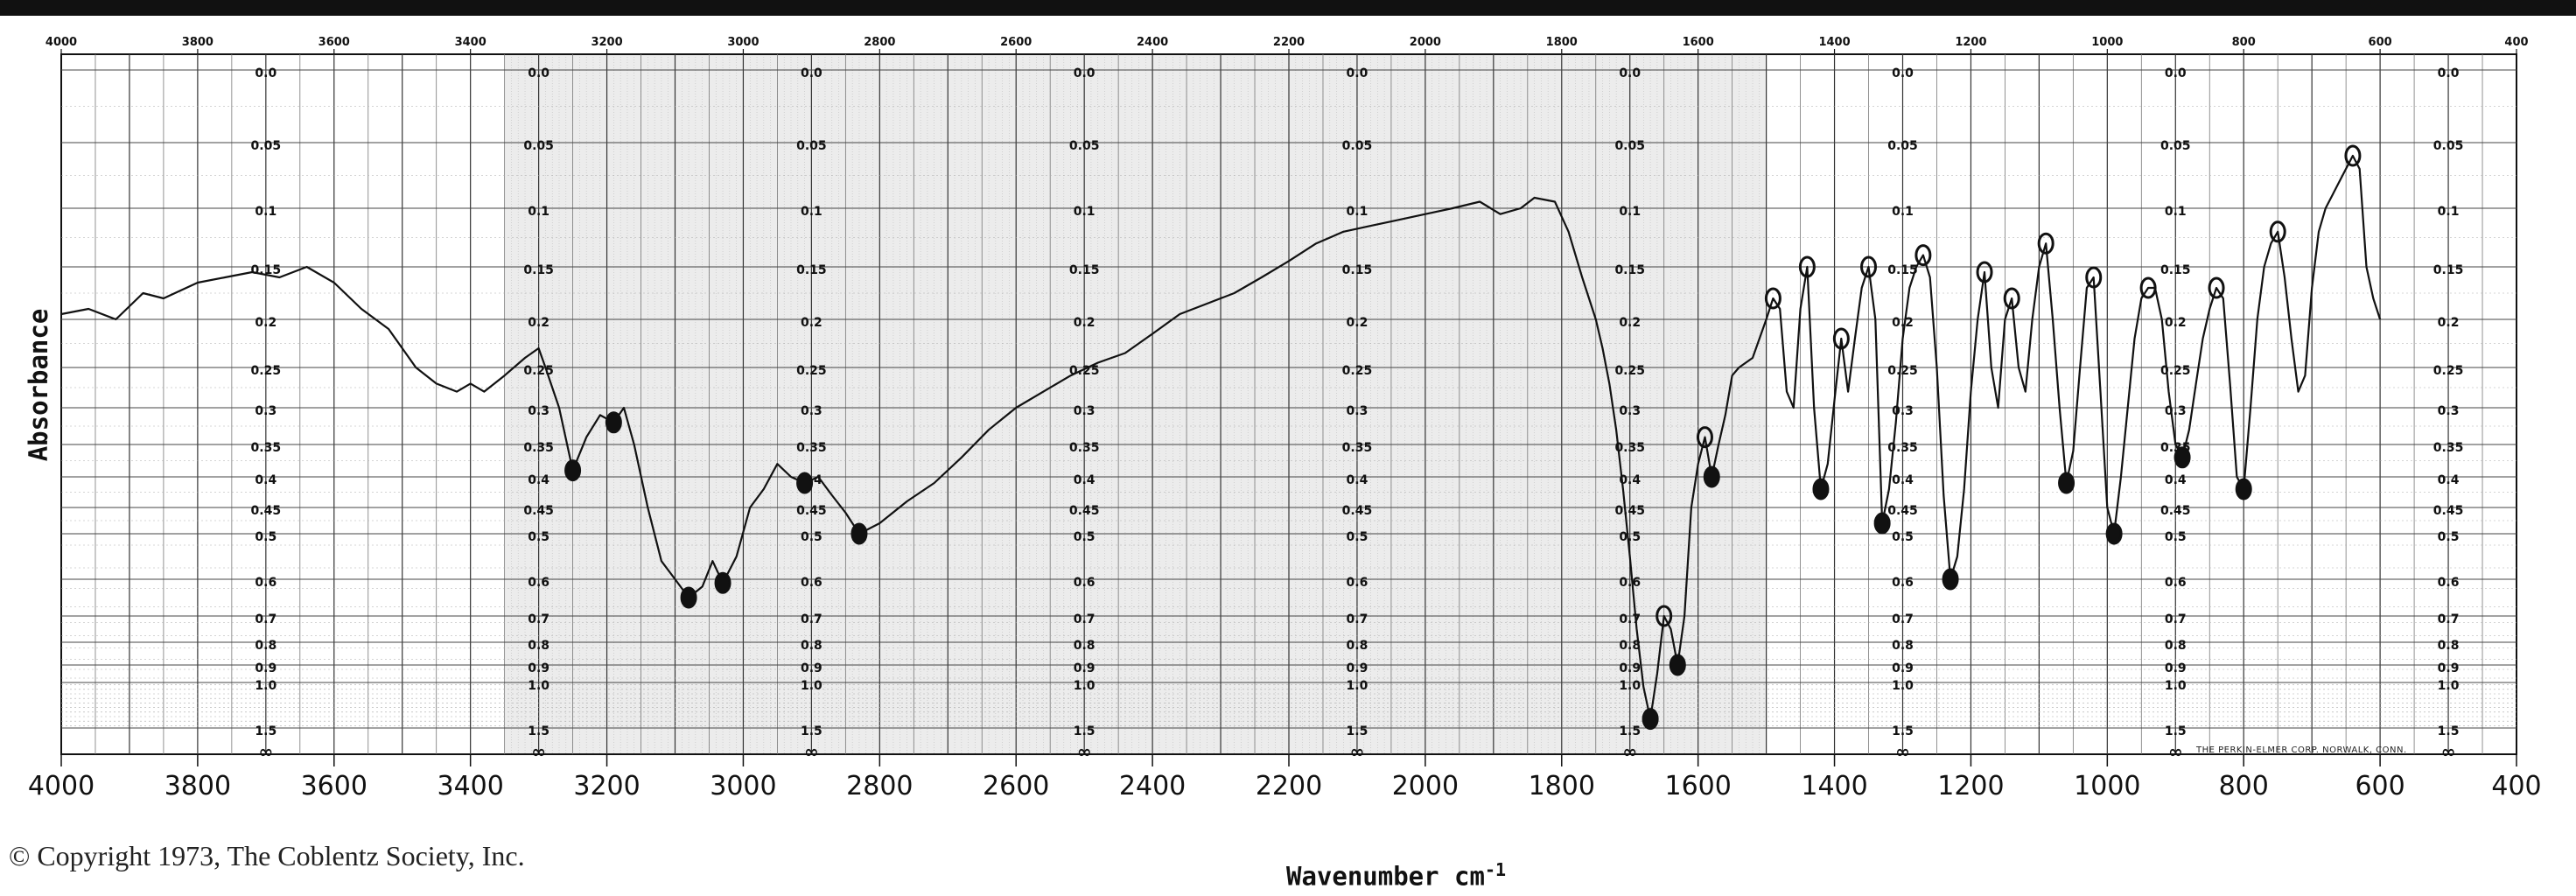  I want to click on bottom-tick-label: 3200, so click(606, 786).